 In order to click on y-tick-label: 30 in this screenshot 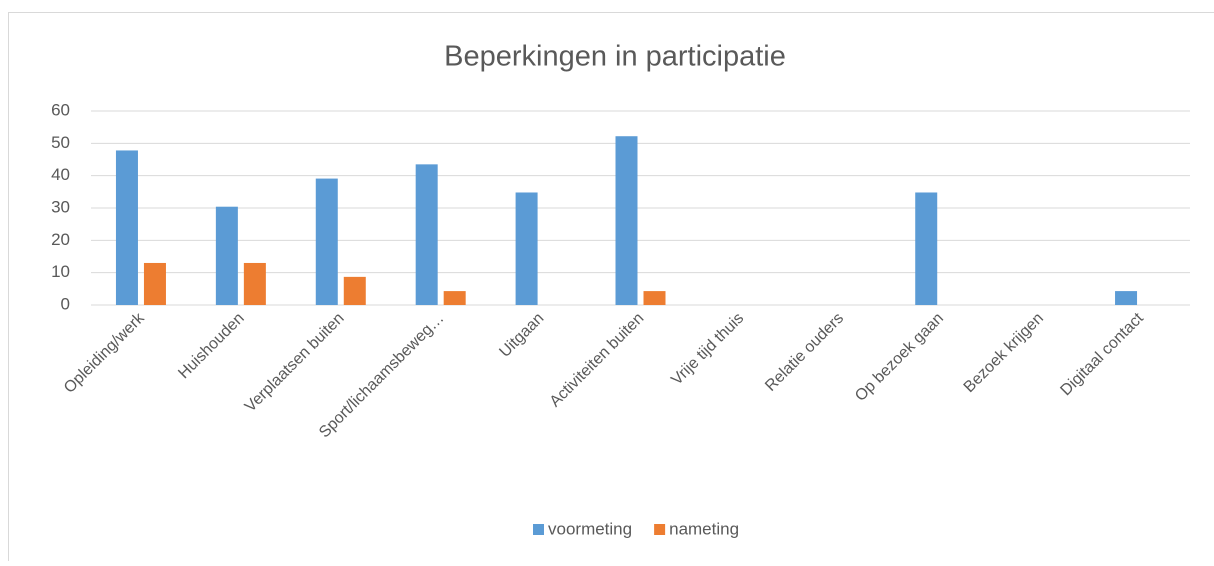, I will do `click(60, 206)`.